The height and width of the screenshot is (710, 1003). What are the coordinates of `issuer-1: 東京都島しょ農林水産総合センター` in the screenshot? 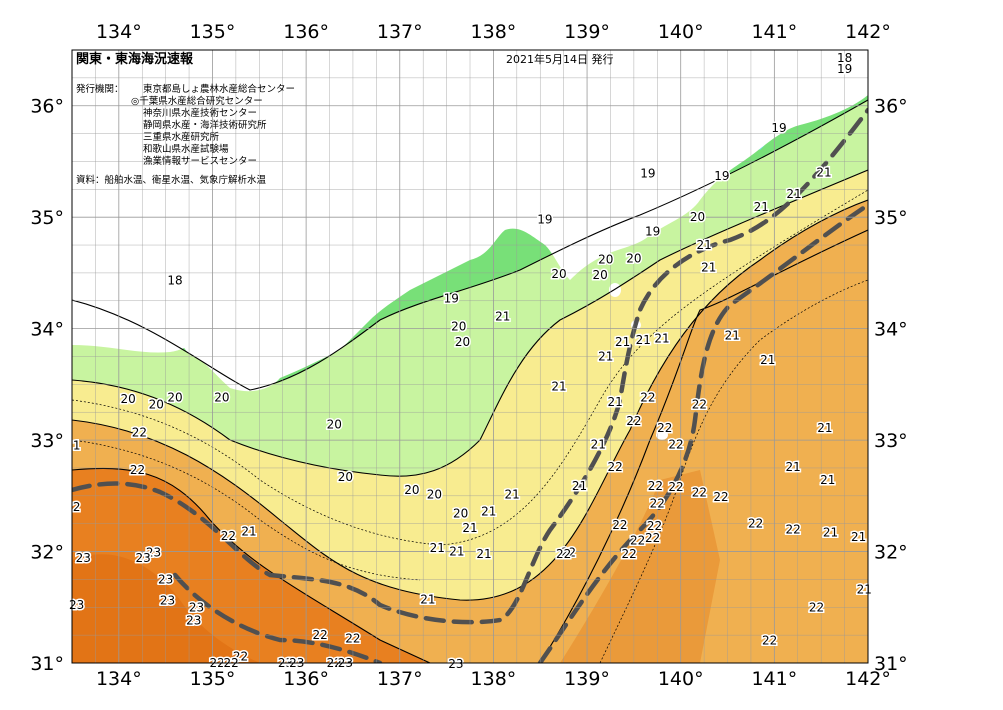 It's located at (219, 89).